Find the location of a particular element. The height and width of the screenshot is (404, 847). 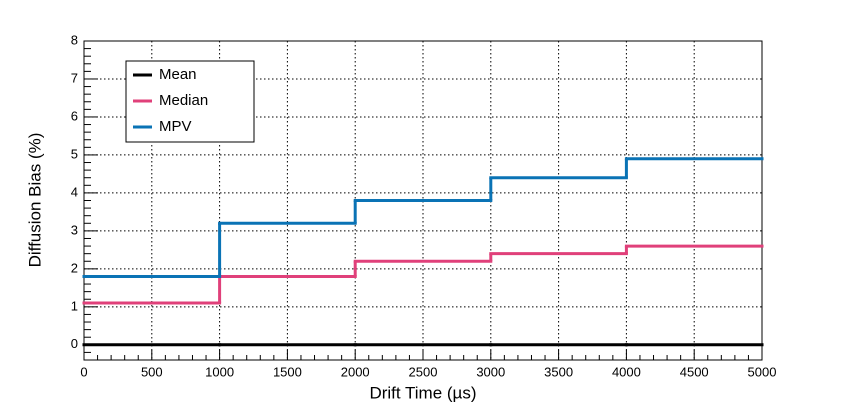

x-tick-label: 1000 is located at coordinates (219, 371).